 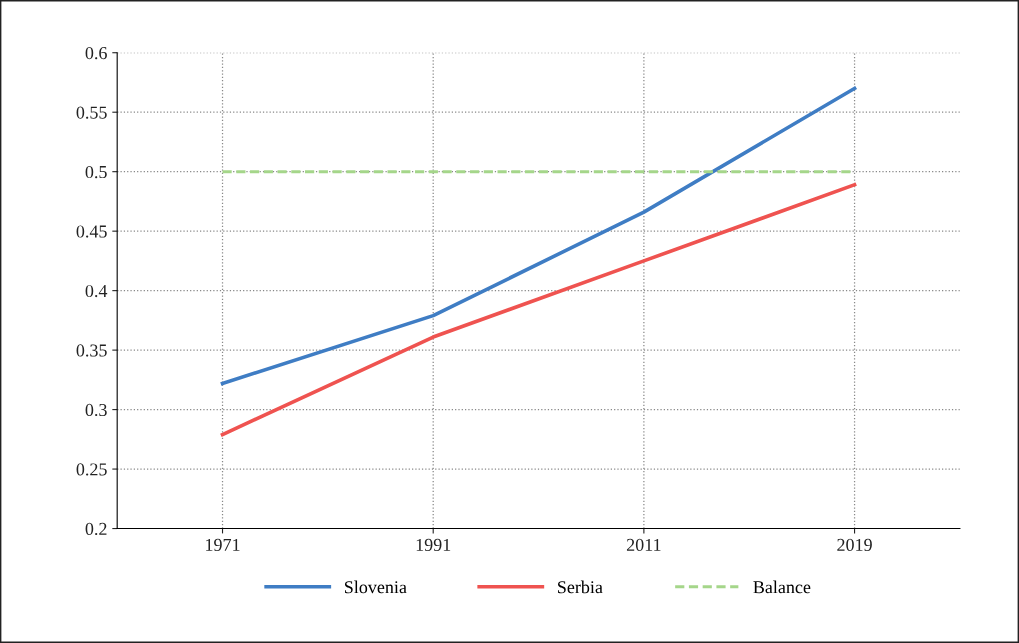 What do you see at coordinates (854, 544) in the screenshot?
I see `x-tick-label: 2019` at bounding box center [854, 544].